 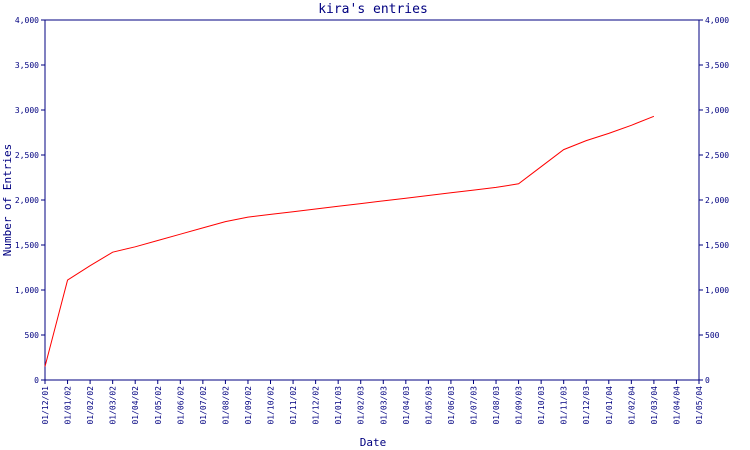 What do you see at coordinates (180, 405) in the screenshot?
I see `x-tick-label: 01/06/02` at bounding box center [180, 405].